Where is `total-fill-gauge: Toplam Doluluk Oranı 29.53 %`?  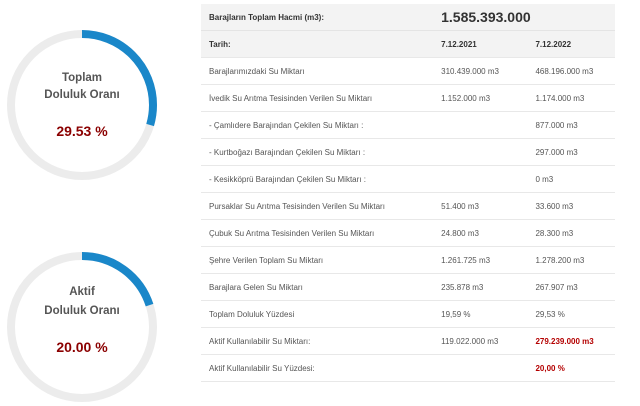 total-fill-gauge: Toplam Doluluk Oranı 29.53 % is located at coordinates (82, 105).